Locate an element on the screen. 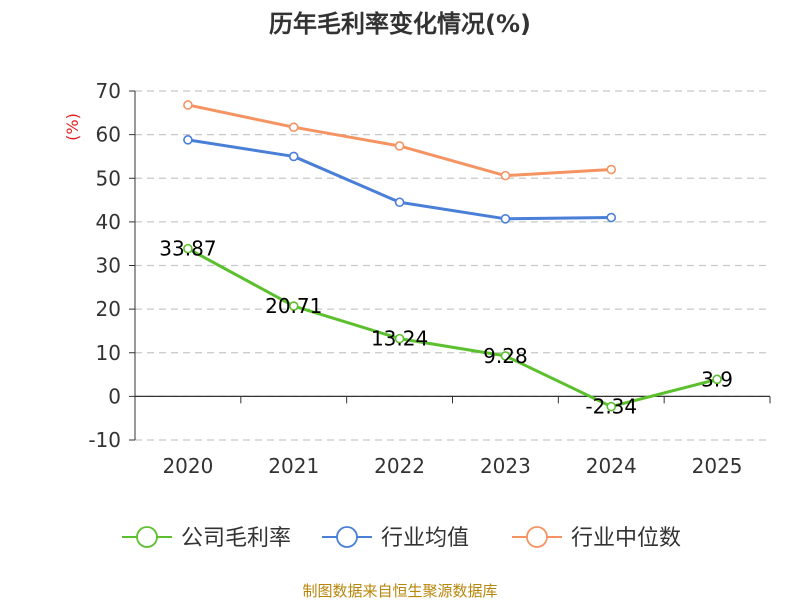 The image size is (800, 600). x-tick-label: 2021 is located at coordinates (293, 466).